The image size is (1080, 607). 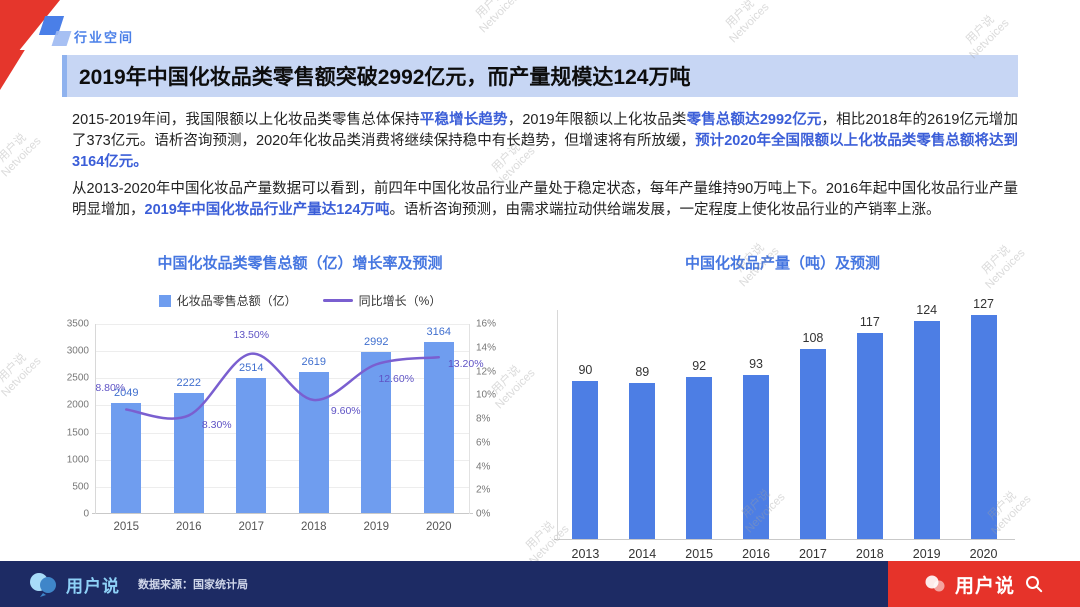 I want to click on page-title: 2019年中国化妆品类零售额突破2992亿元，而产量规模达124万吨, so click(x=385, y=77).